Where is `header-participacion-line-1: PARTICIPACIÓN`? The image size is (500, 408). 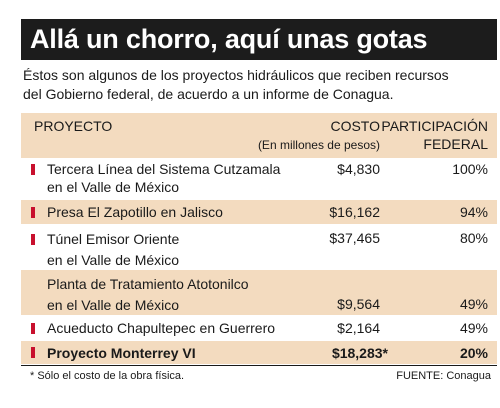
header-participacion-line-1: PARTICIPACIÓN is located at coordinates (434, 126).